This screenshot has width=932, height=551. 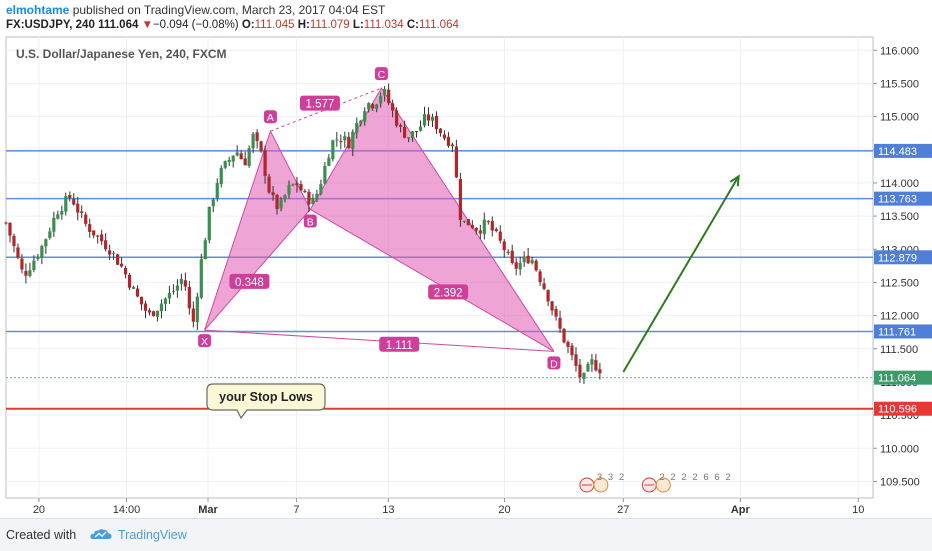 What do you see at coordinates (274, 25) in the screenshot?
I see `open-value: 111.045` at bounding box center [274, 25].